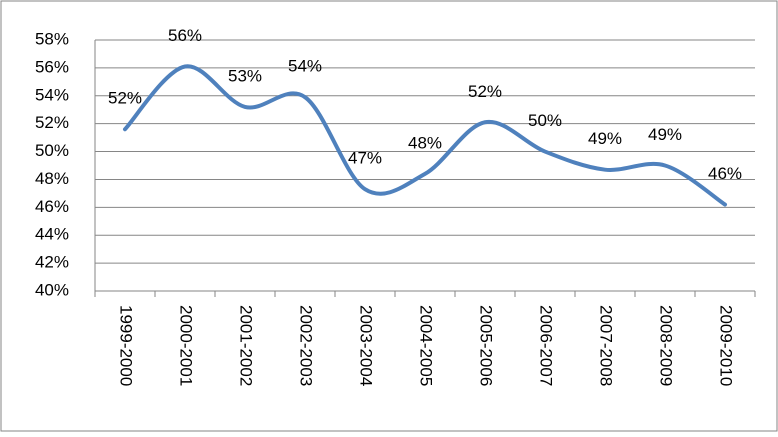  What do you see at coordinates (52, 178) in the screenshot?
I see `y-tick-label: 48%` at bounding box center [52, 178].